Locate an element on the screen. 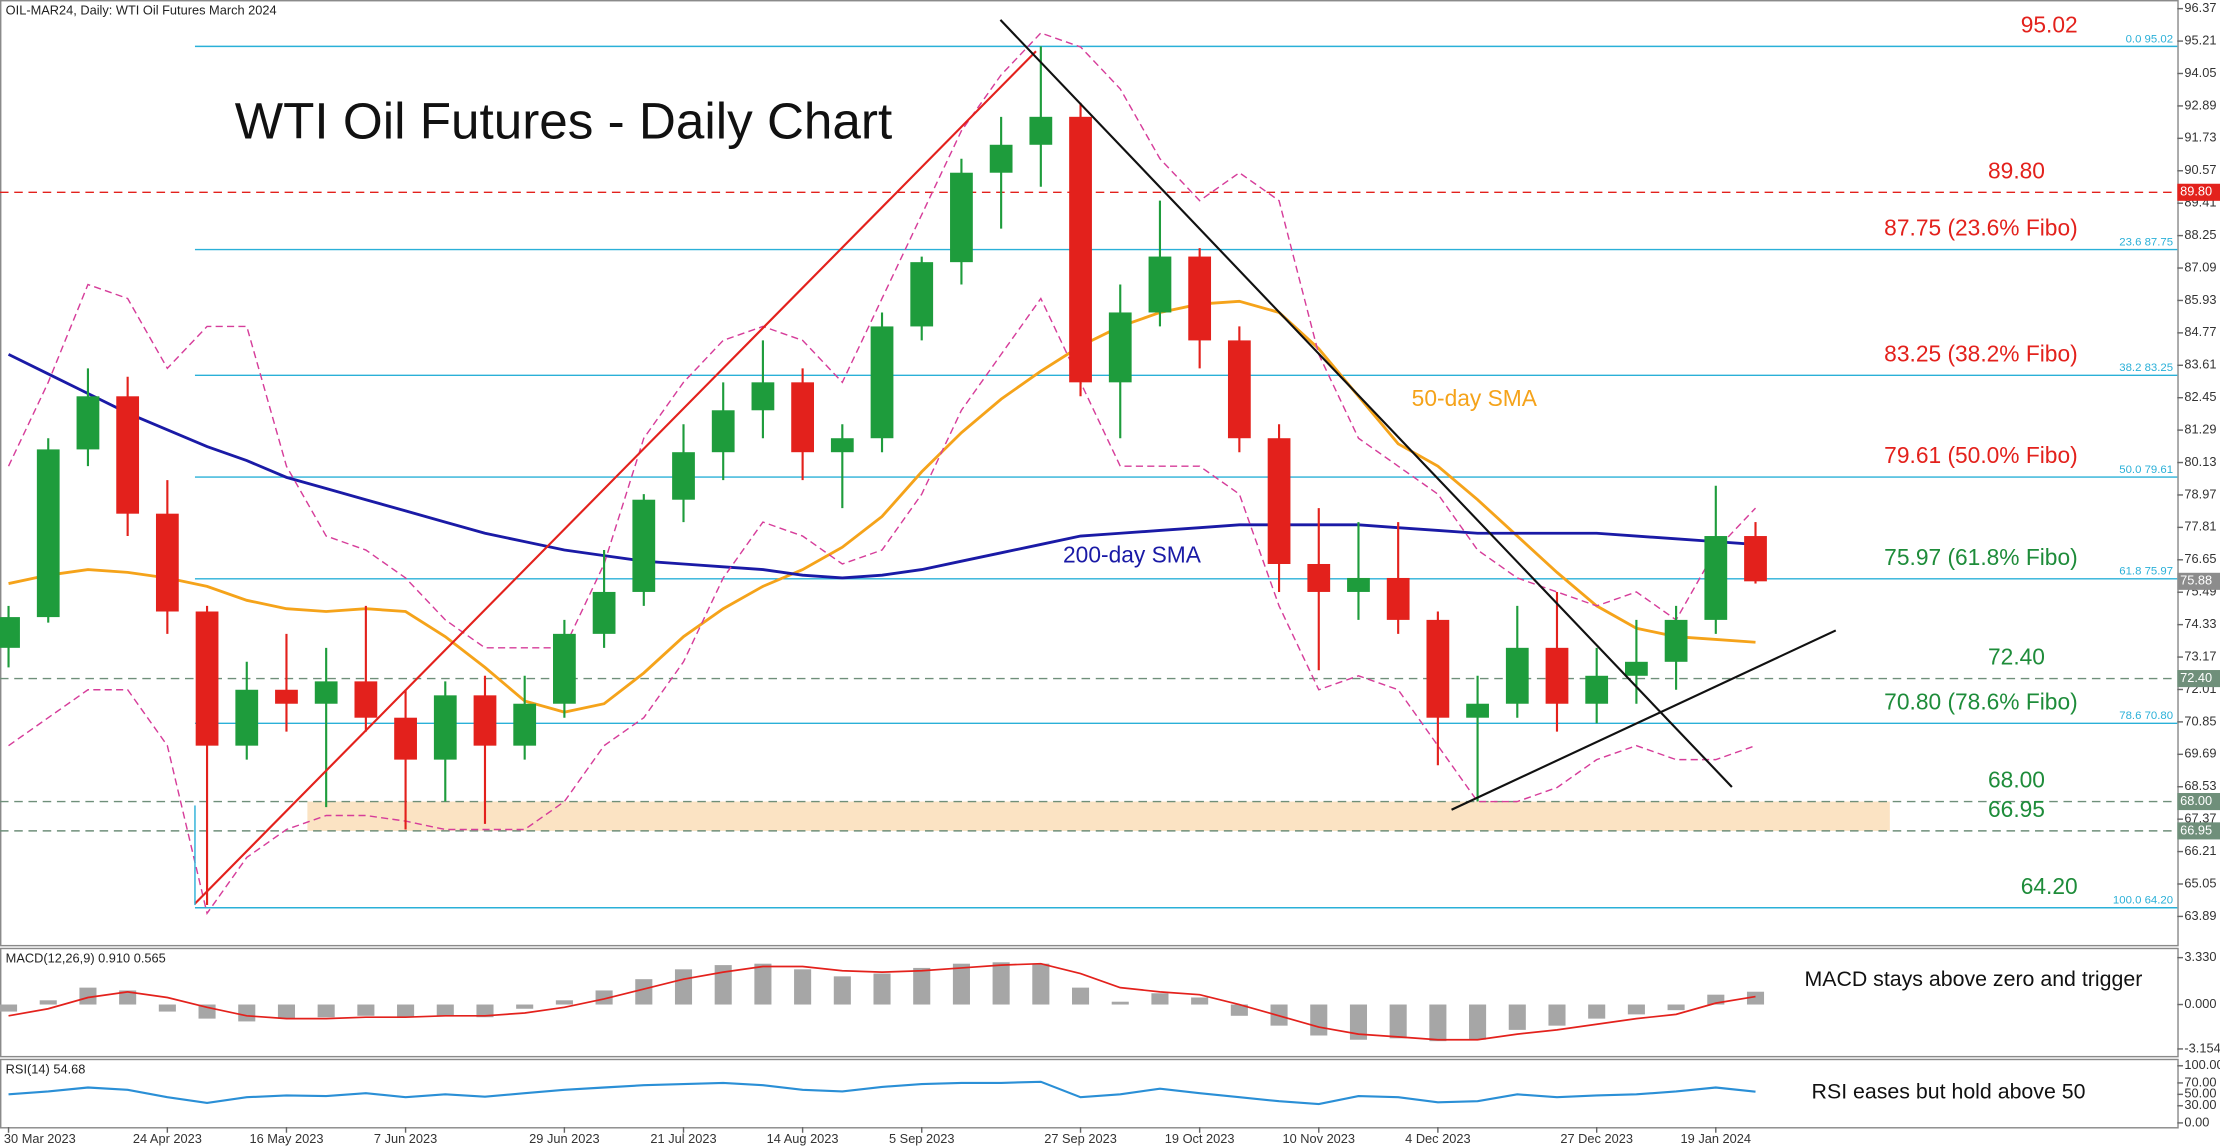 This screenshot has height=1147, width=2220. x-tick-label: 21 Jul 2023 is located at coordinates (683, 1138).